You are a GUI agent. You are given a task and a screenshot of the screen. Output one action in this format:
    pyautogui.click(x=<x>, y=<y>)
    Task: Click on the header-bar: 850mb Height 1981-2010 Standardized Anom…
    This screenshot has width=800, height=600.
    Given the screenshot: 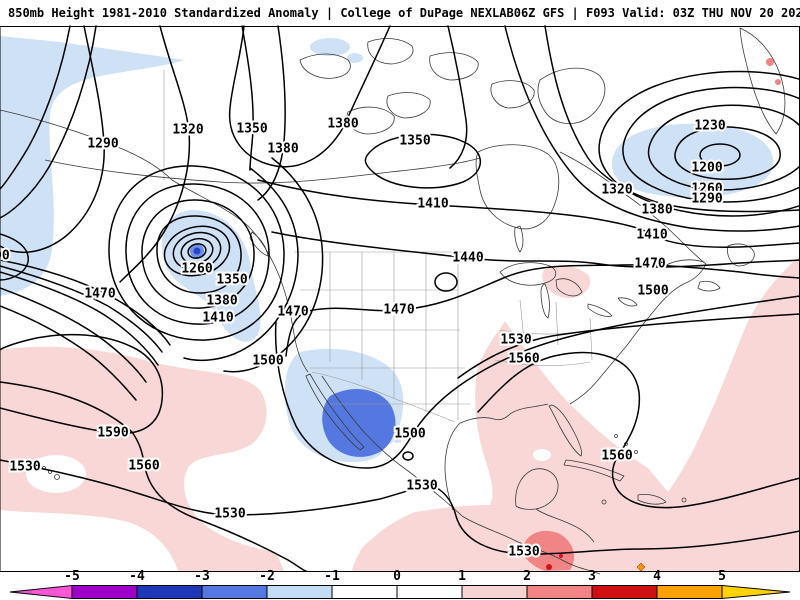 What is the action you would take?
    pyautogui.click(x=400, y=13)
    